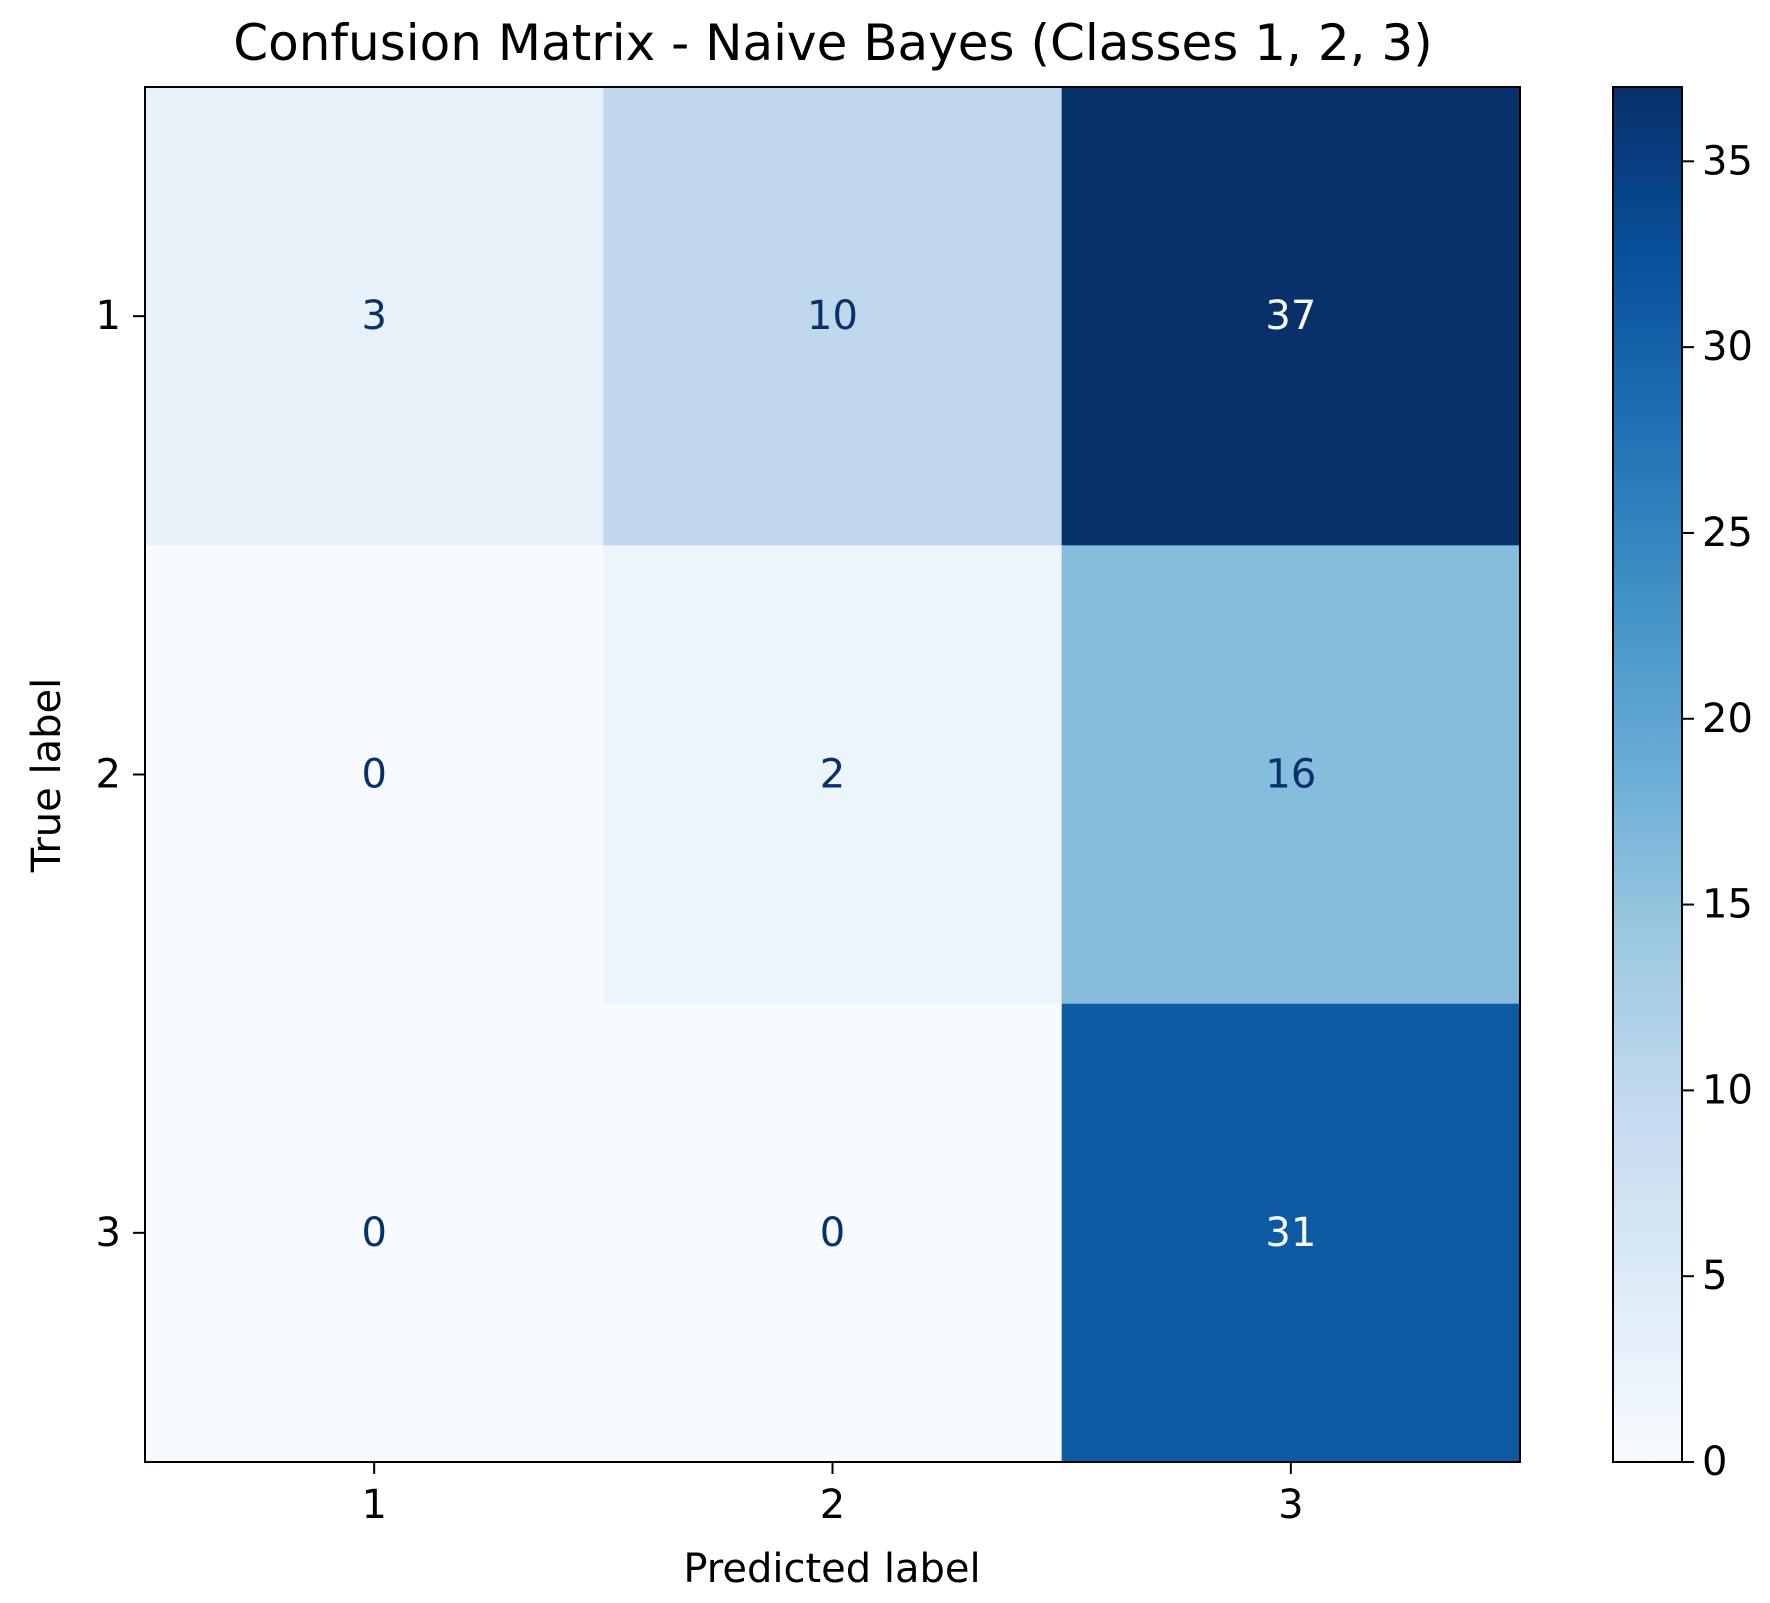 Image resolution: width=1770 pixels, height=1603 pixels. I want to click on y-axis-label: True label, so click(47, 775).